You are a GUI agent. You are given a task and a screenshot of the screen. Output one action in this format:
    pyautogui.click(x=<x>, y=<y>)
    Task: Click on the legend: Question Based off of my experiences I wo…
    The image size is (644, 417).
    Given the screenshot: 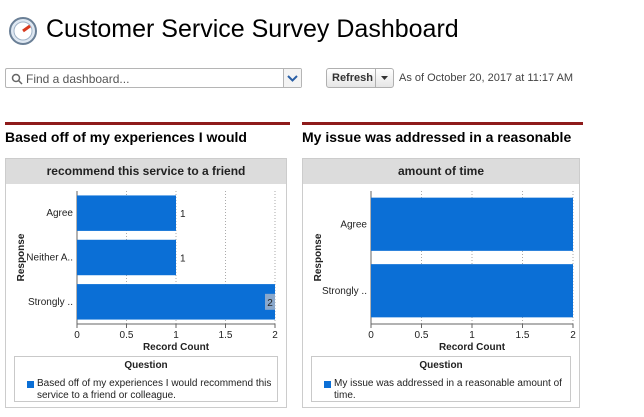 What is the action you would take?
    pyautogui.click(x=146, y=379)
    